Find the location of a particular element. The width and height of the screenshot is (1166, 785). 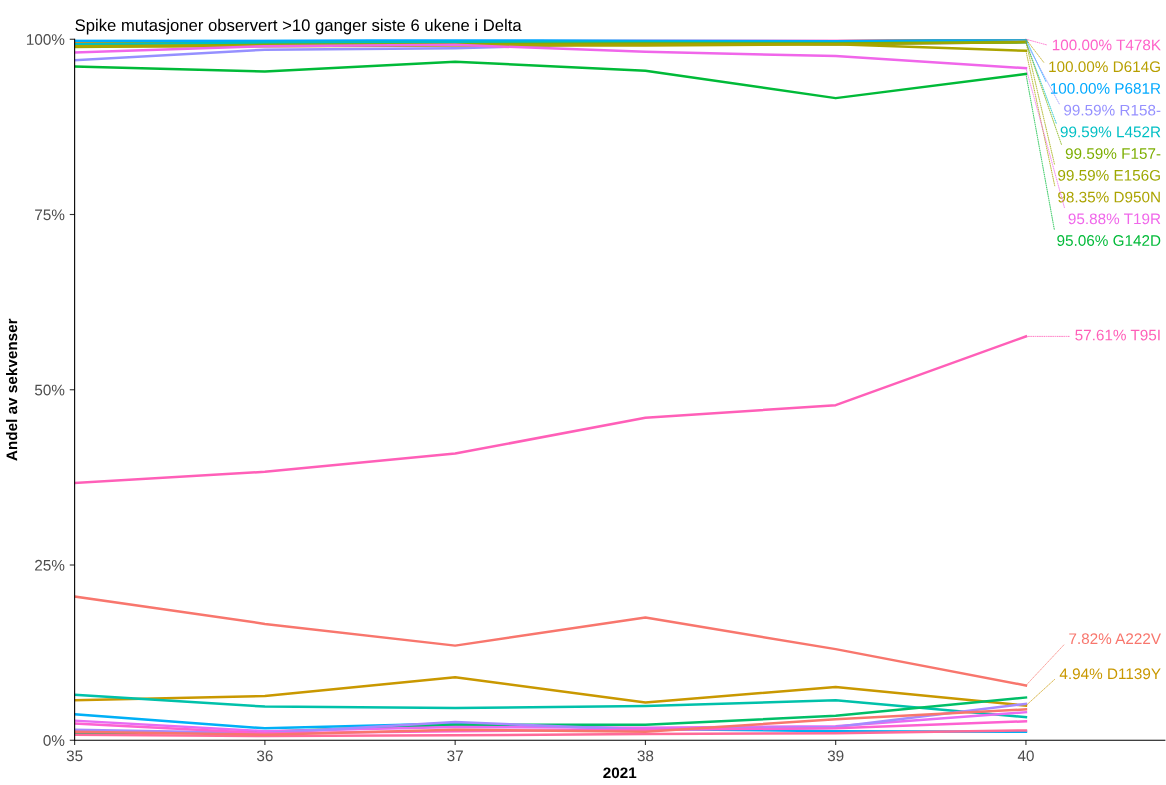

text: 95.88% T19R is located at coordinates (1114, 219).